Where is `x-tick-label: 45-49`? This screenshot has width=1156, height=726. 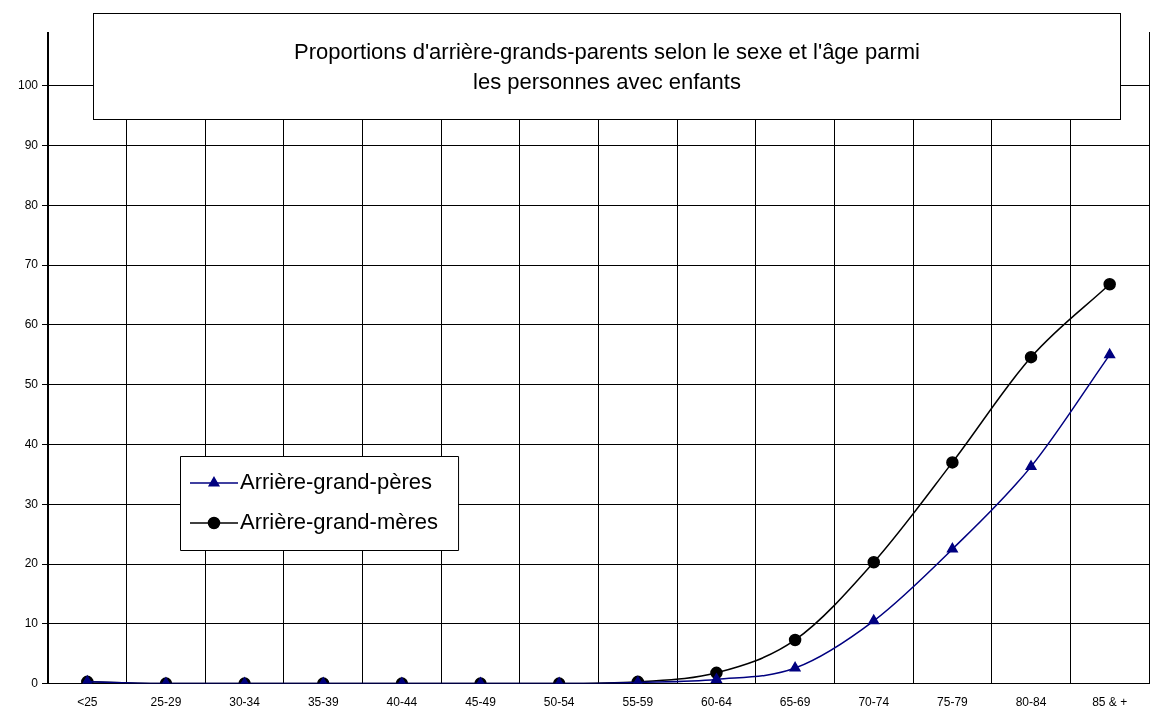 x-tick-label: 45-49 is located at coordinates (481, 702).